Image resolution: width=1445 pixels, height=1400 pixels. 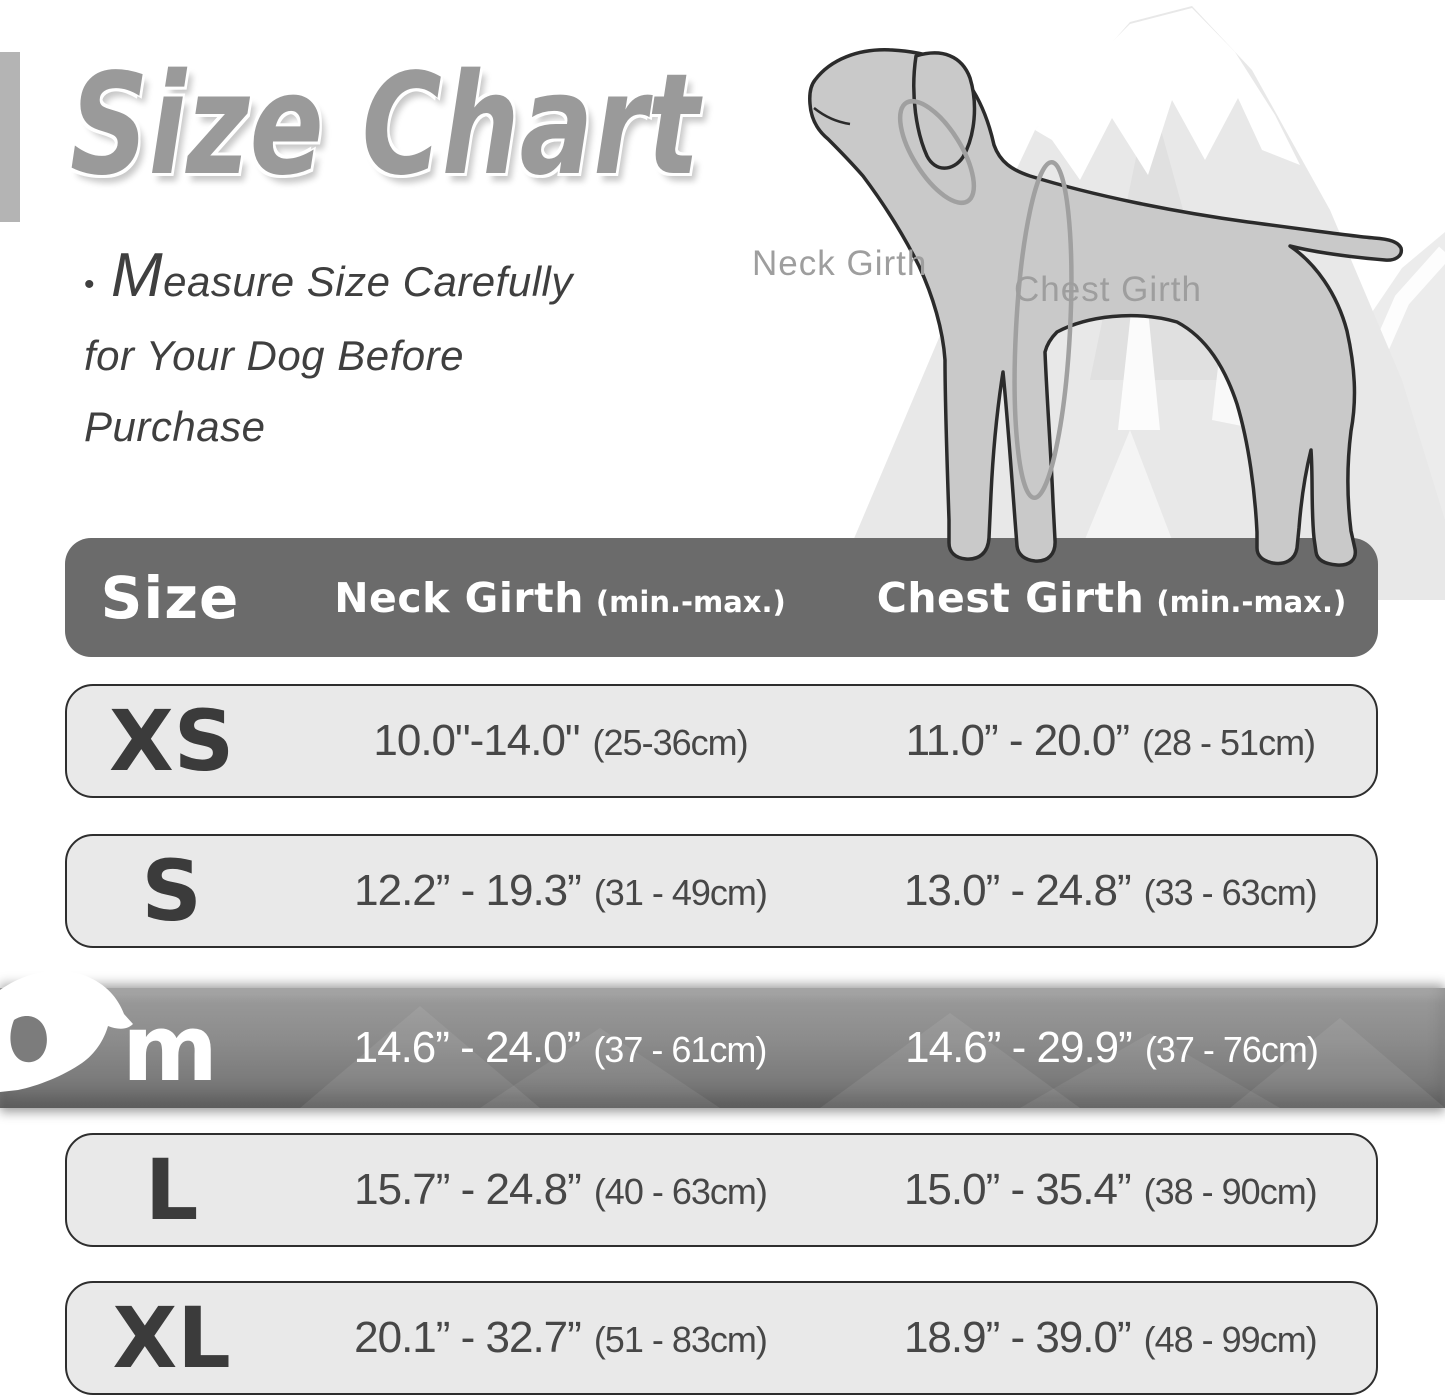 I want to click on decorative-side-bar, so click(x=10, y=137).